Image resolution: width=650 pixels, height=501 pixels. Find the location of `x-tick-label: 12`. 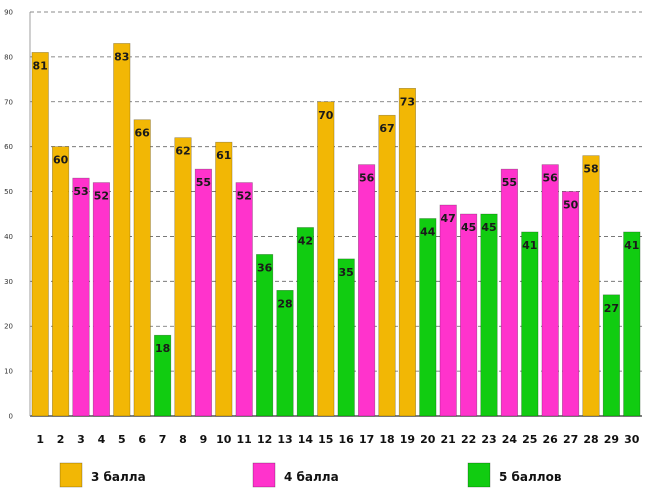

x-tick-label: 12 is located at coordinates (264, 439).